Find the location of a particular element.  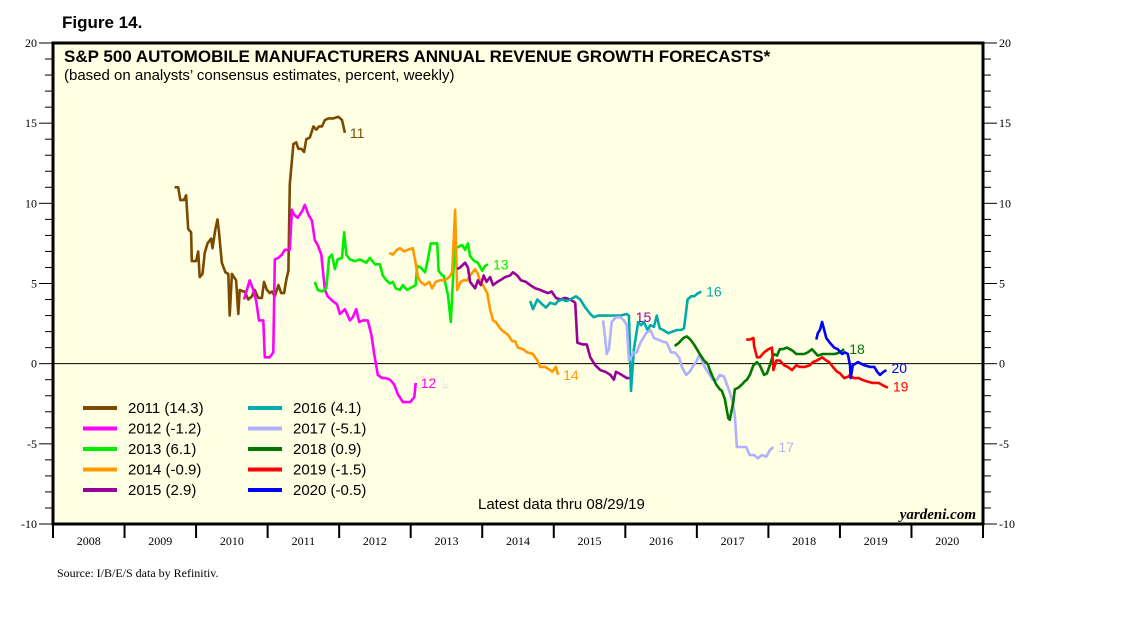

series-end-label: 11 is located at coordinates (357, 133).